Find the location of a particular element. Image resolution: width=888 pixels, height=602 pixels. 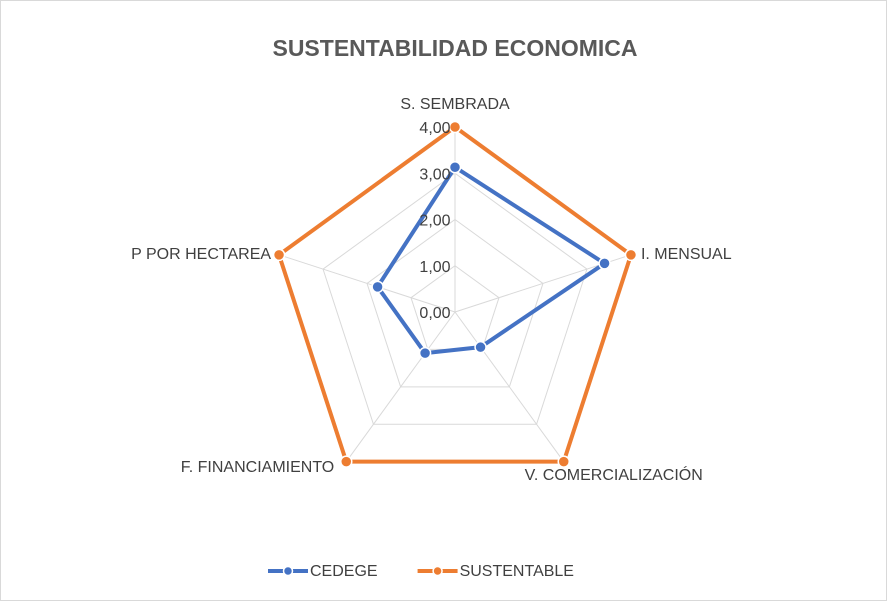

category-label: V. COMERCIALIZACIÓN is located at coordinates (614, 474).